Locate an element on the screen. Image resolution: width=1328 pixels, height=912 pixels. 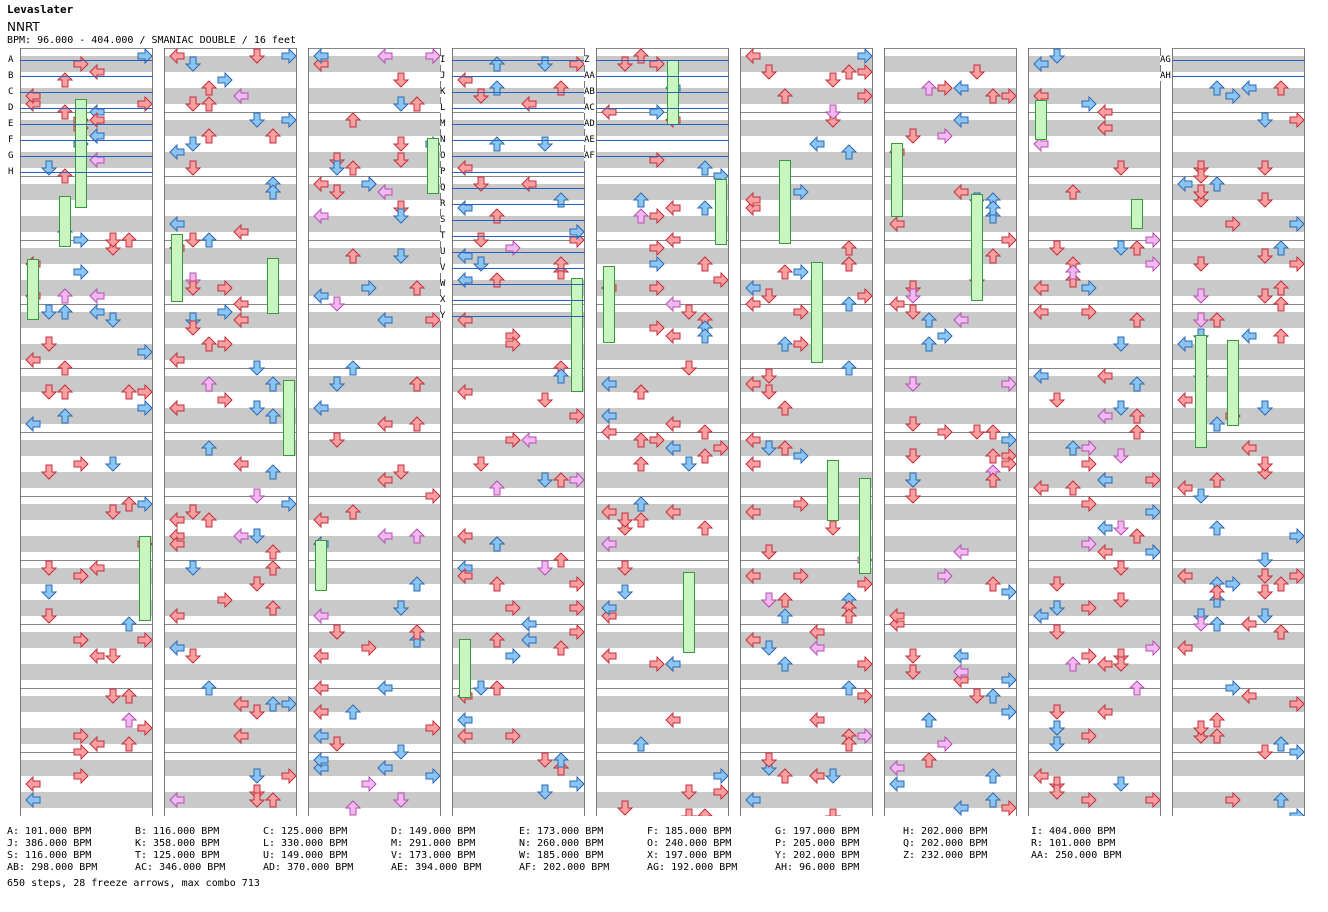
bpm-legend-entry: J: 386.000 BPM is located at coordinates (49, 843).